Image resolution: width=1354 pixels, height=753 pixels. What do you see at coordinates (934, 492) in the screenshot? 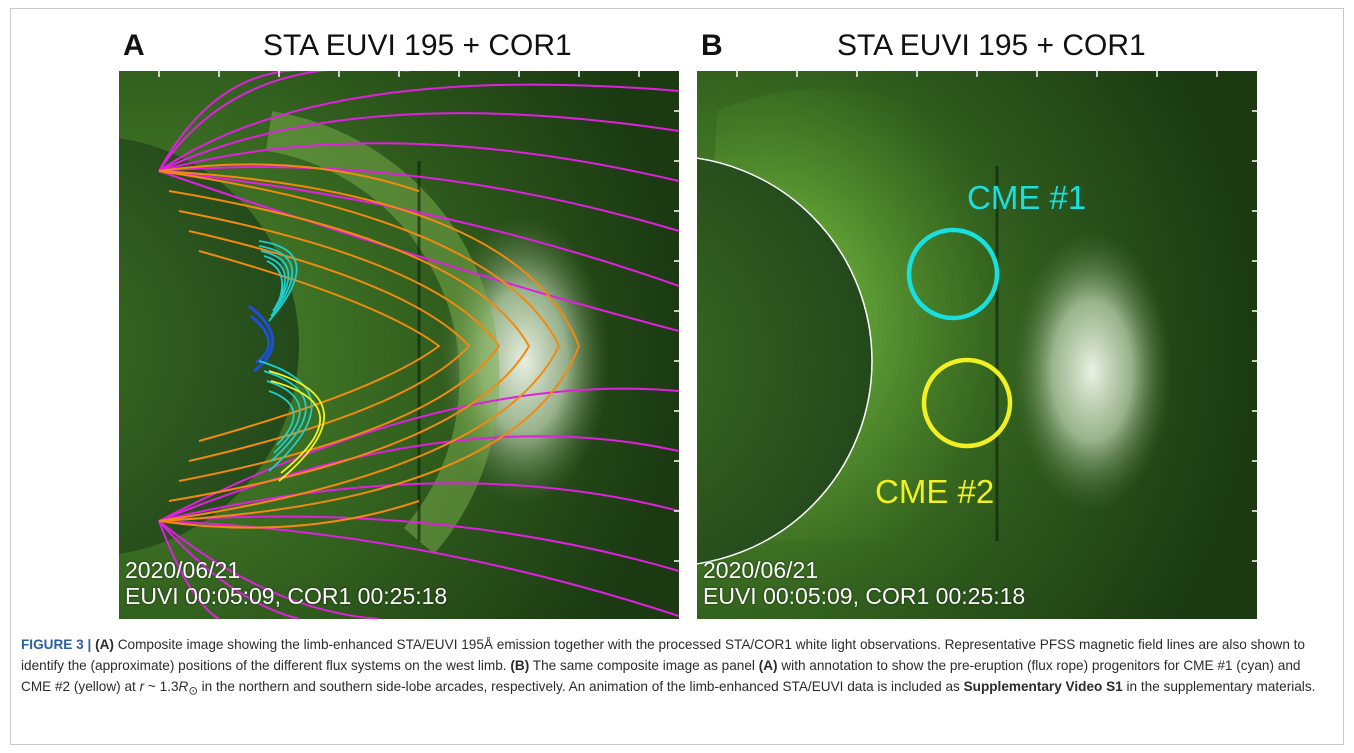
I see `cme2-label: CME #2` at bounding box center [934, 492].